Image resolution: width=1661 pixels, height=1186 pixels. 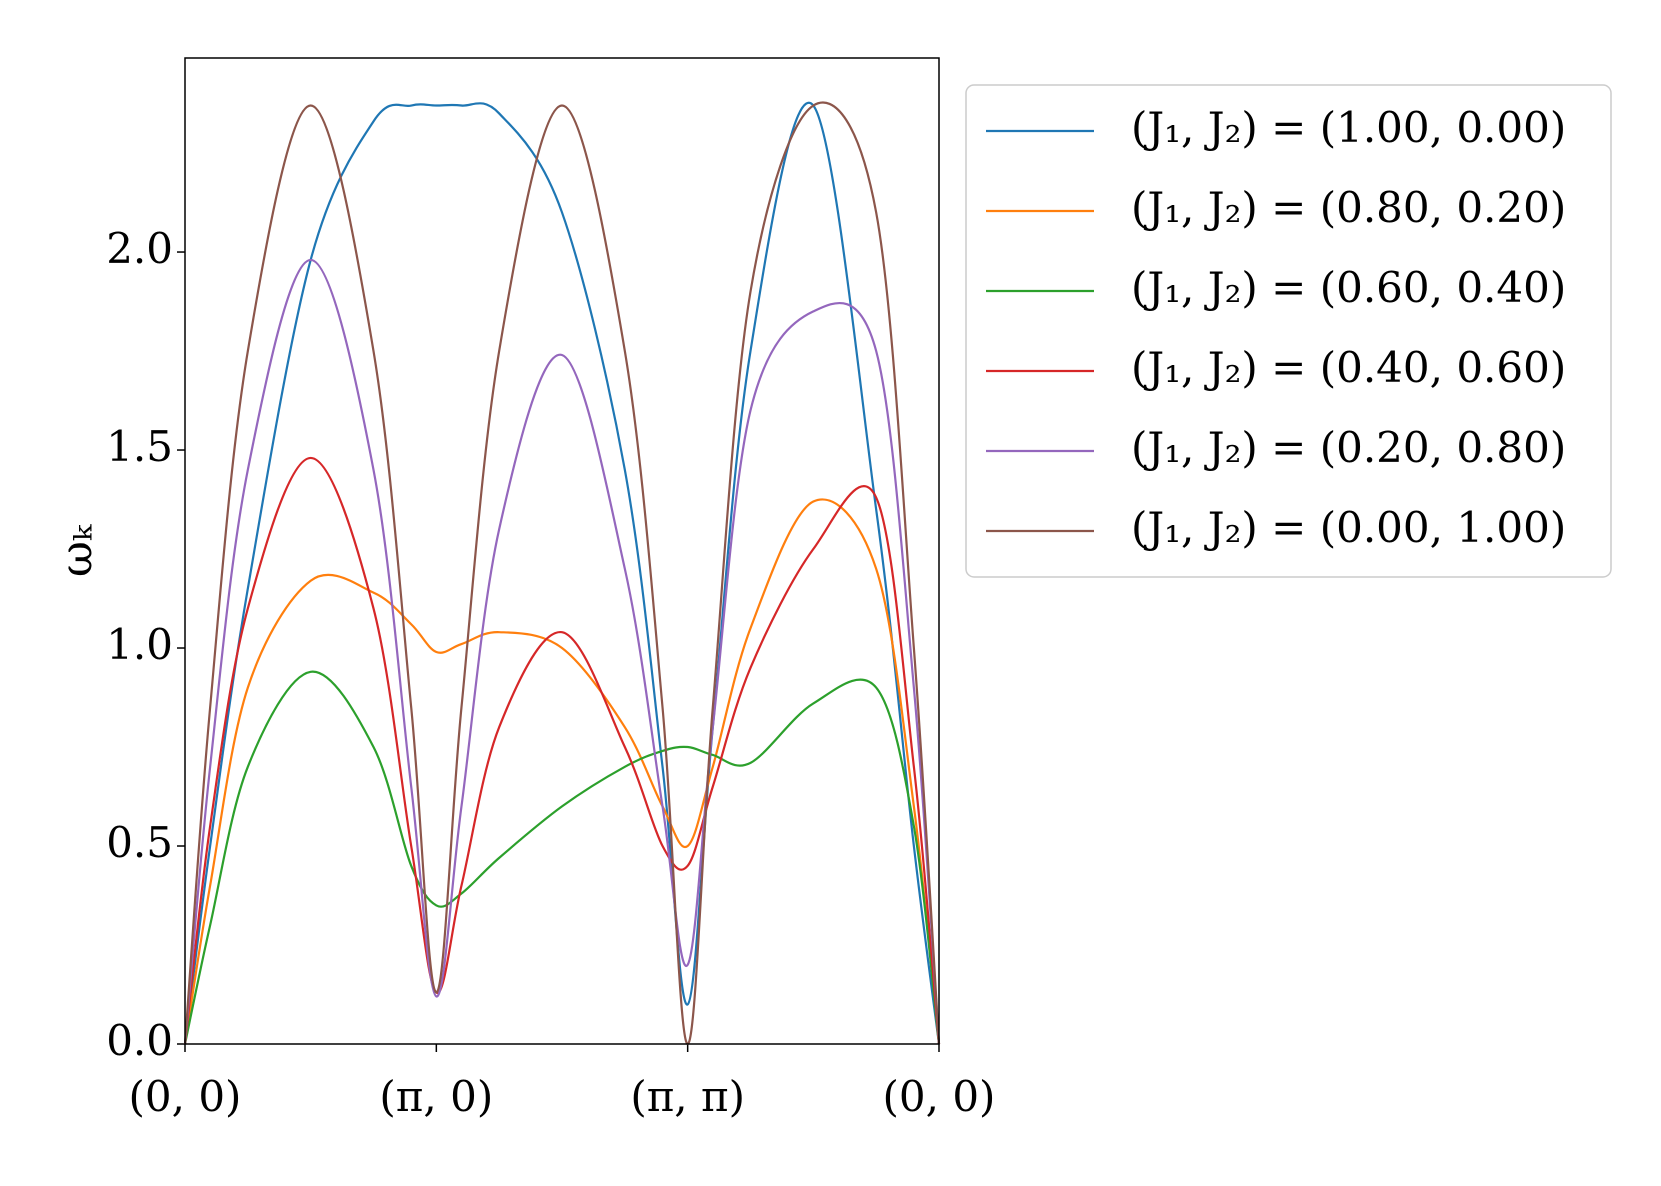 What do you see at coordinates (1348, 287) in the screenshot?
I see `legend-label: (J₁, J₂) = (0.60, 0.40)` at bounding box center [1348, 287].